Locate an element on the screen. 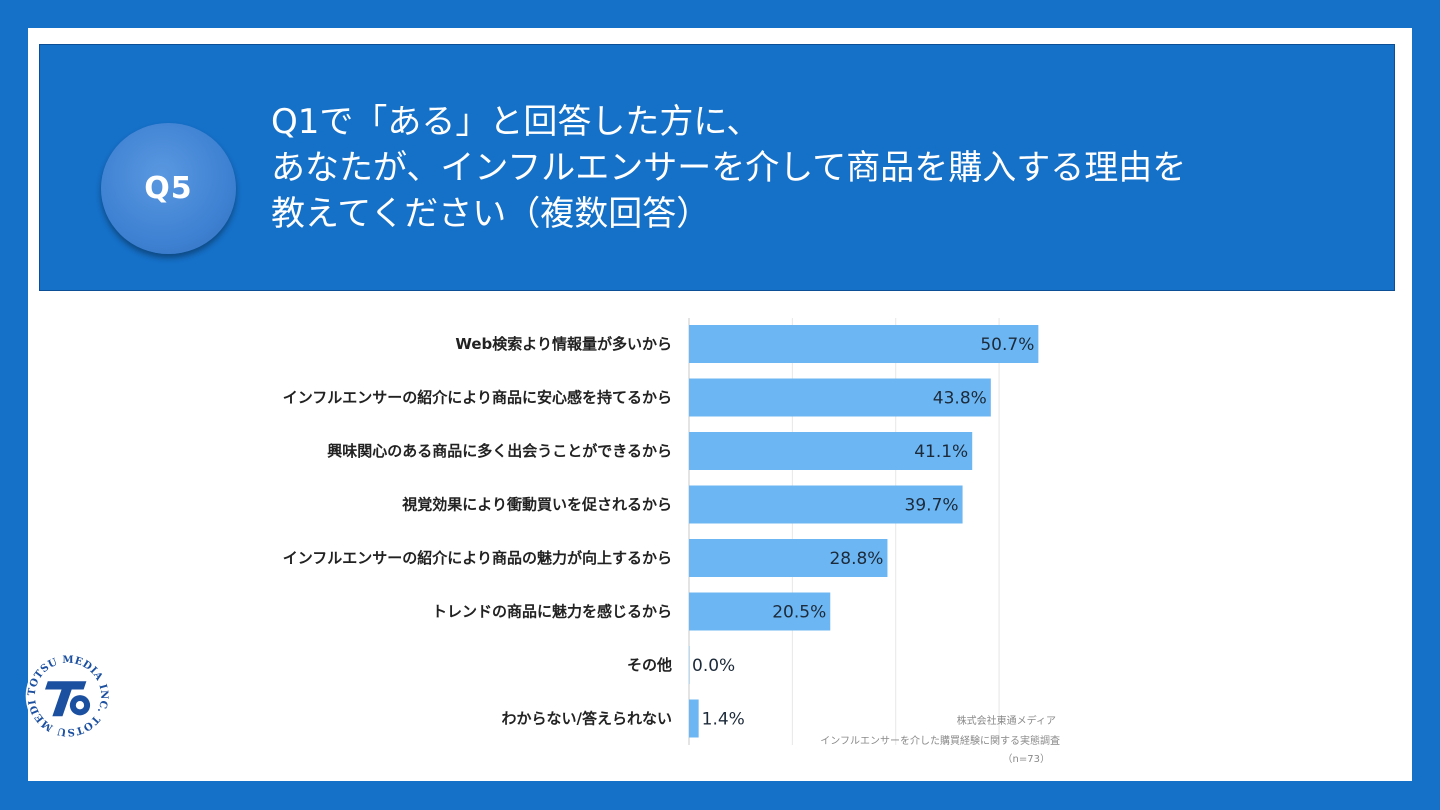 This screenshot has width=1440, height=810. credit-company: 株式会社東通メディア is located at coordinates (1006, 720).